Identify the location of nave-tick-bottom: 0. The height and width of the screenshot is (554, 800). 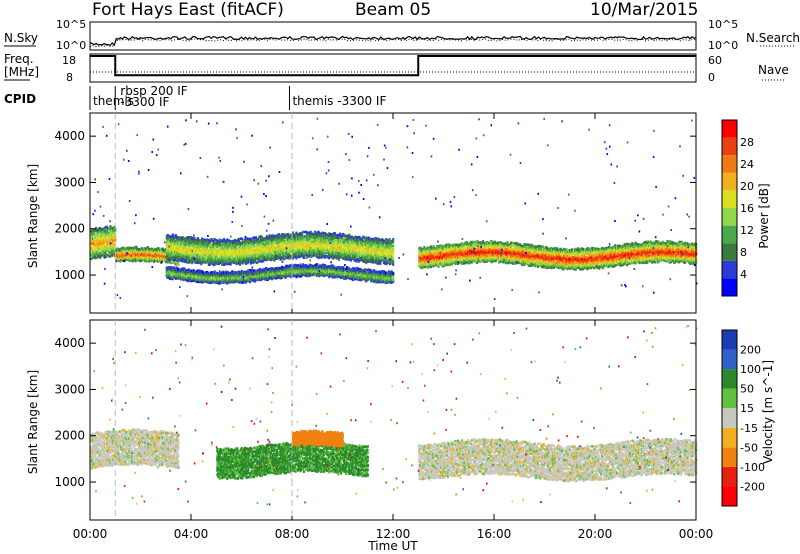
(711, 77).